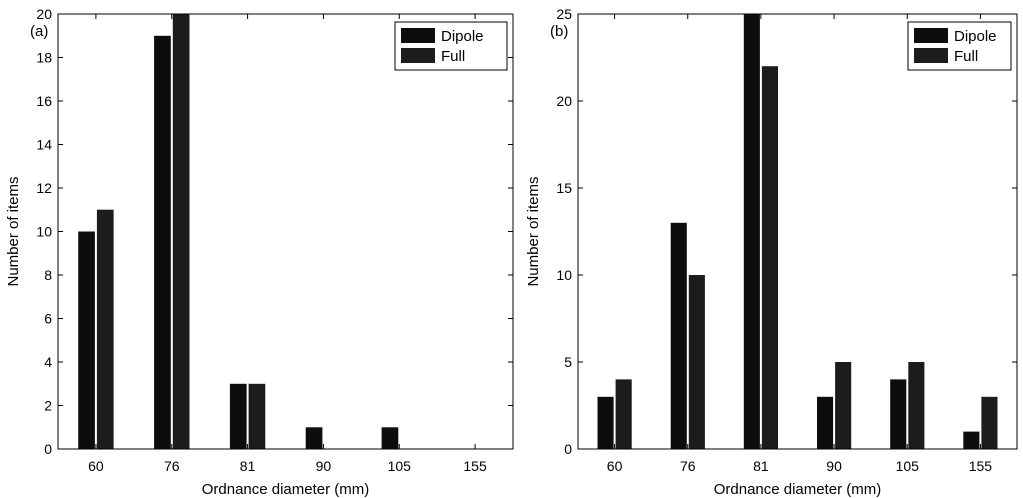  What do you see at coordinates (44, 58) in the screenshot?
I see `y-tick-label: 18` at bounding box center [44, 58].